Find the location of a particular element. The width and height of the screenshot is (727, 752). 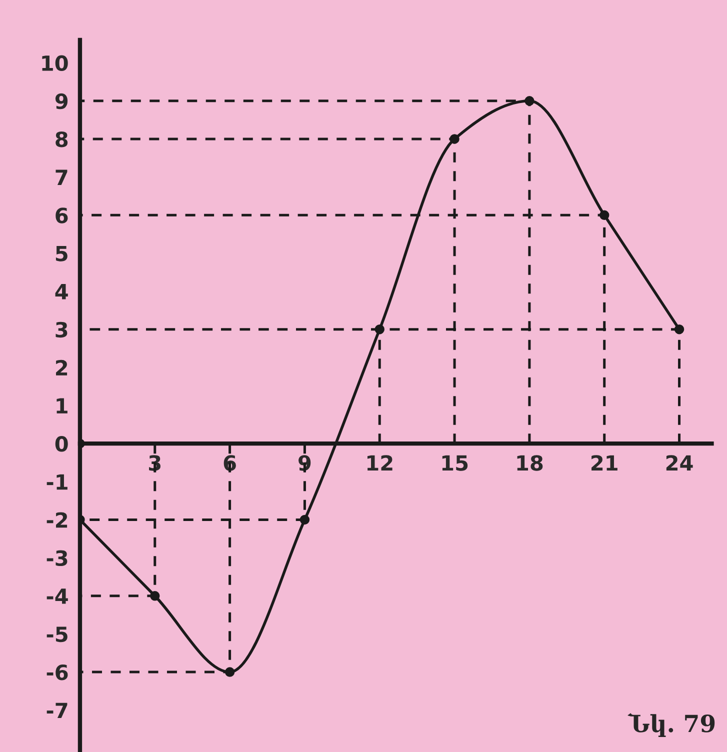

y-tick-label: 7 is located at coordinates (62, 177).